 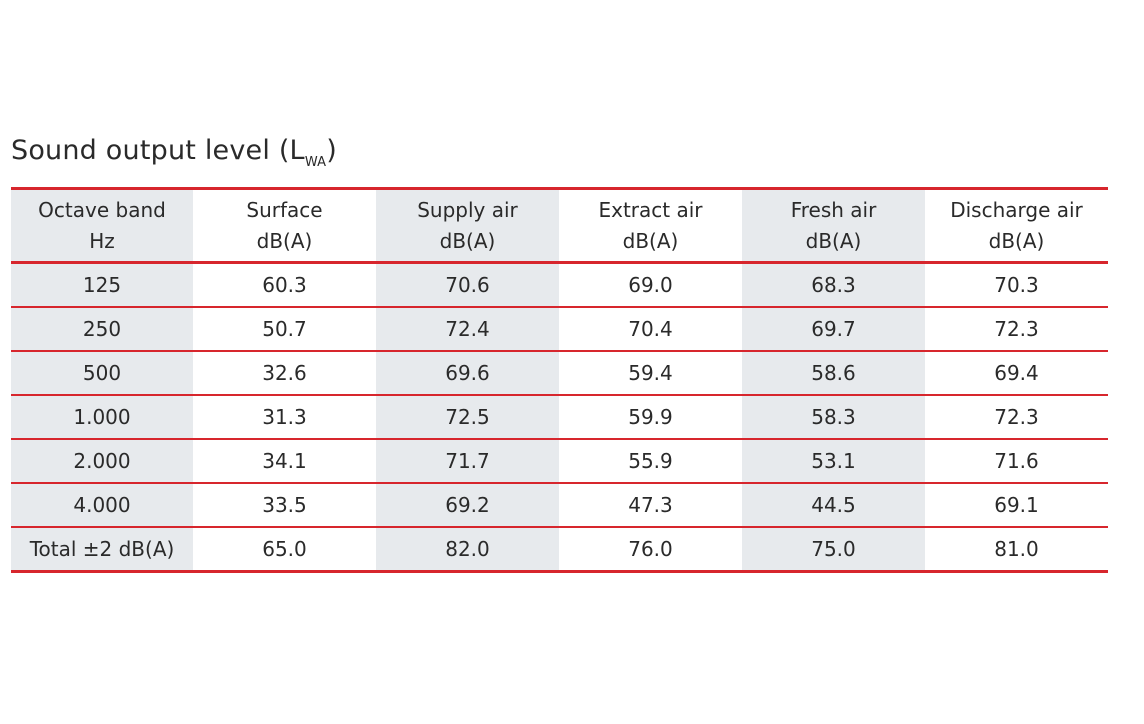 What do you see at coordinates (833, 373) in the screenshot?
I see `cell-fresh-air: 58.6` at bounding box center [833, 373].